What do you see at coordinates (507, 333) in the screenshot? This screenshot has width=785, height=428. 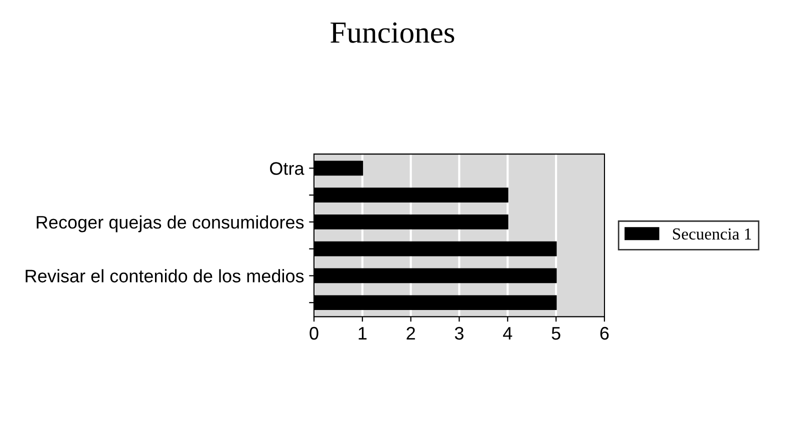 I see `x-tick-label: 4` at bounding box center [507, 333].